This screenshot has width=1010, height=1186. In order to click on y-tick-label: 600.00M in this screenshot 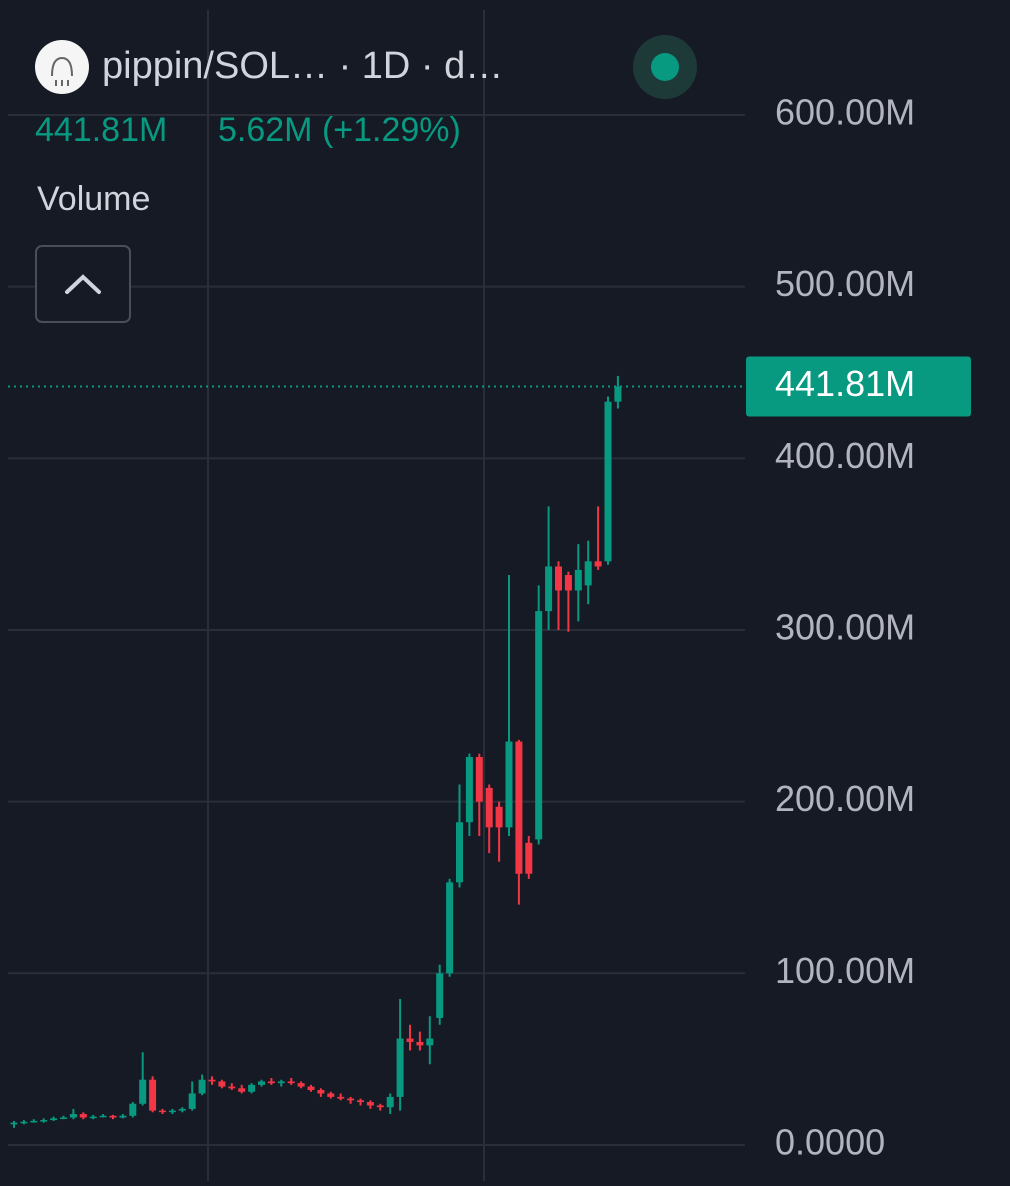, I will do `click(845, 112)`.